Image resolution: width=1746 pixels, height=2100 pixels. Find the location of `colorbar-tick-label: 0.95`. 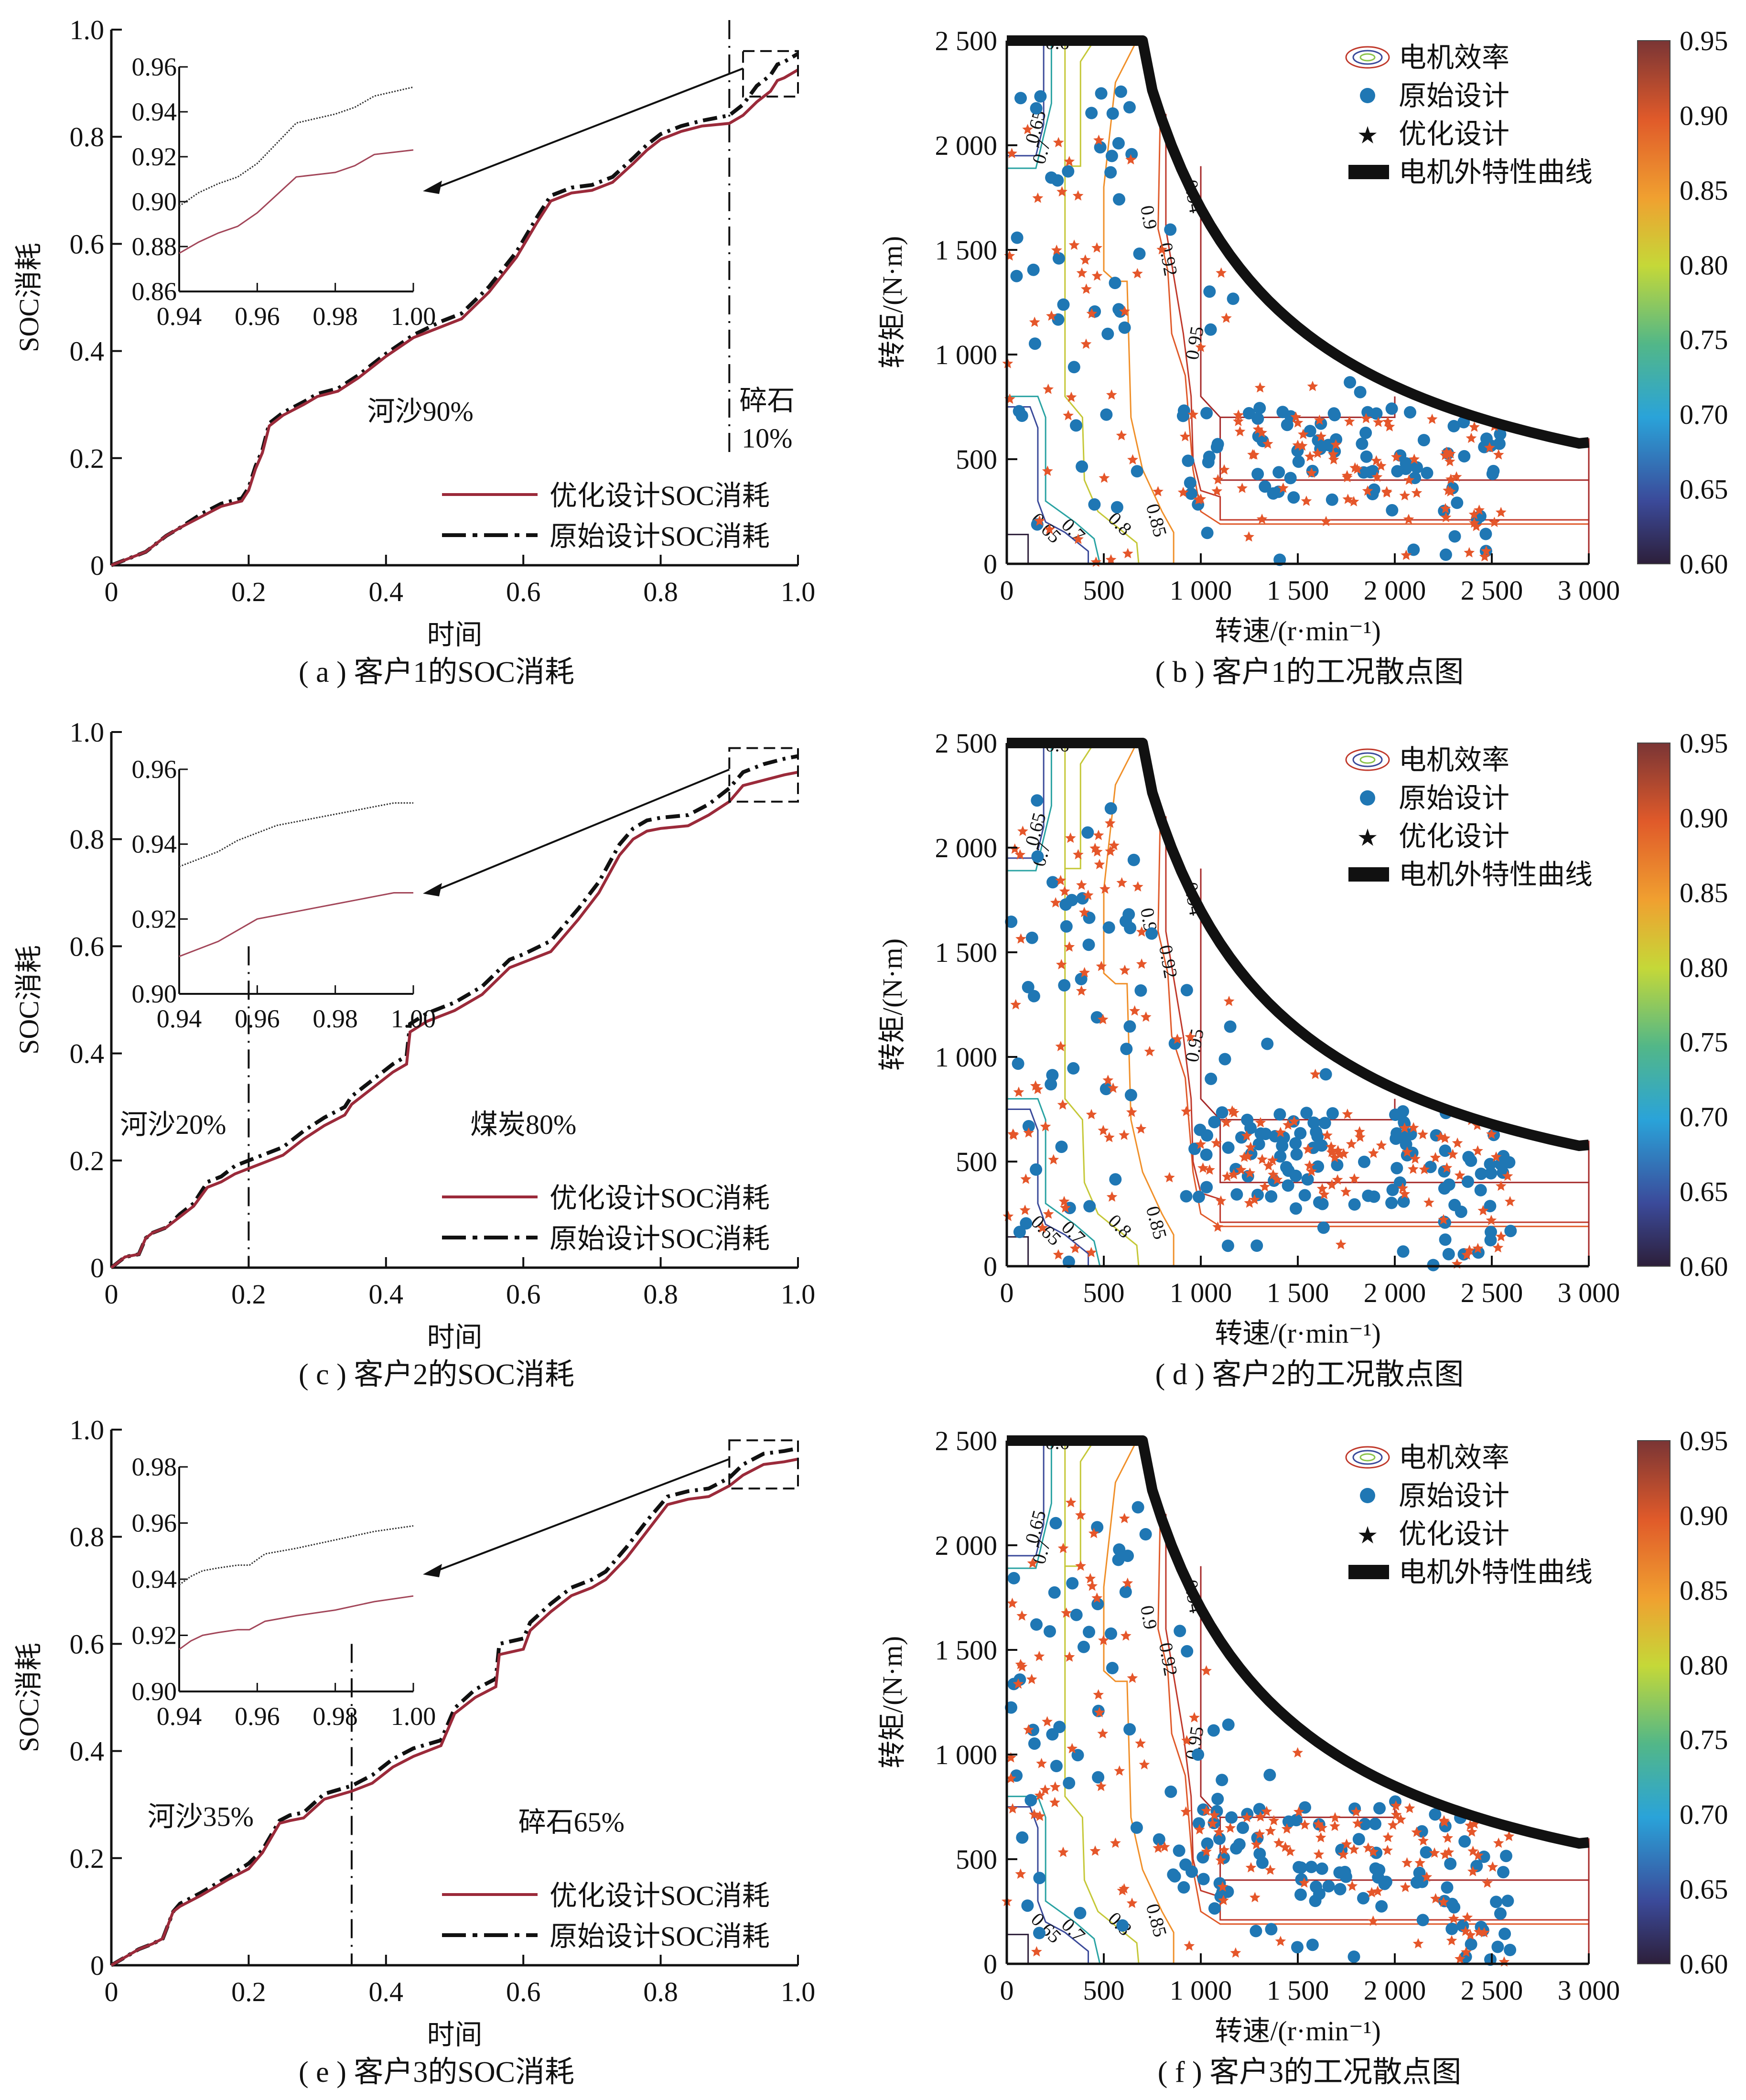

colorbar-tick-label: 0.95 is located at coordinates (1704, 40).